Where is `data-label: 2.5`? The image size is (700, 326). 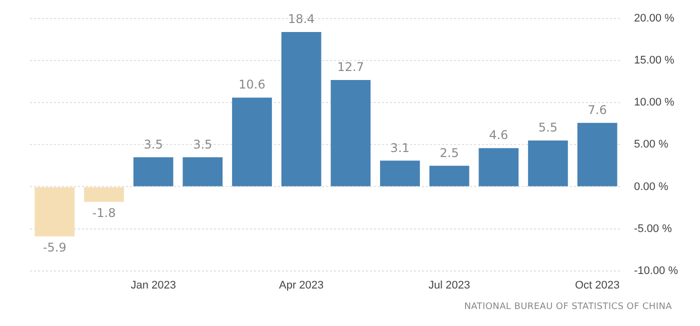
data-label: 2.5 is located at coordinates (449, 153).